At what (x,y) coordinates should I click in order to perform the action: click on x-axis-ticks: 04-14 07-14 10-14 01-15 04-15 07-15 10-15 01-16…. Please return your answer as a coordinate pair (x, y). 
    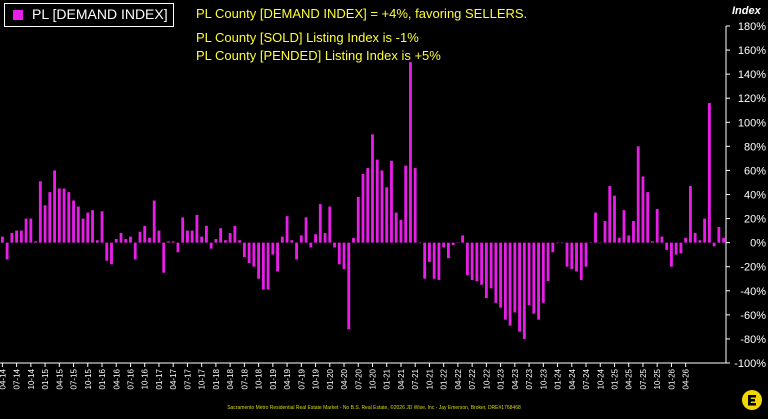
    Looking at the image, I should click on (345, 376).